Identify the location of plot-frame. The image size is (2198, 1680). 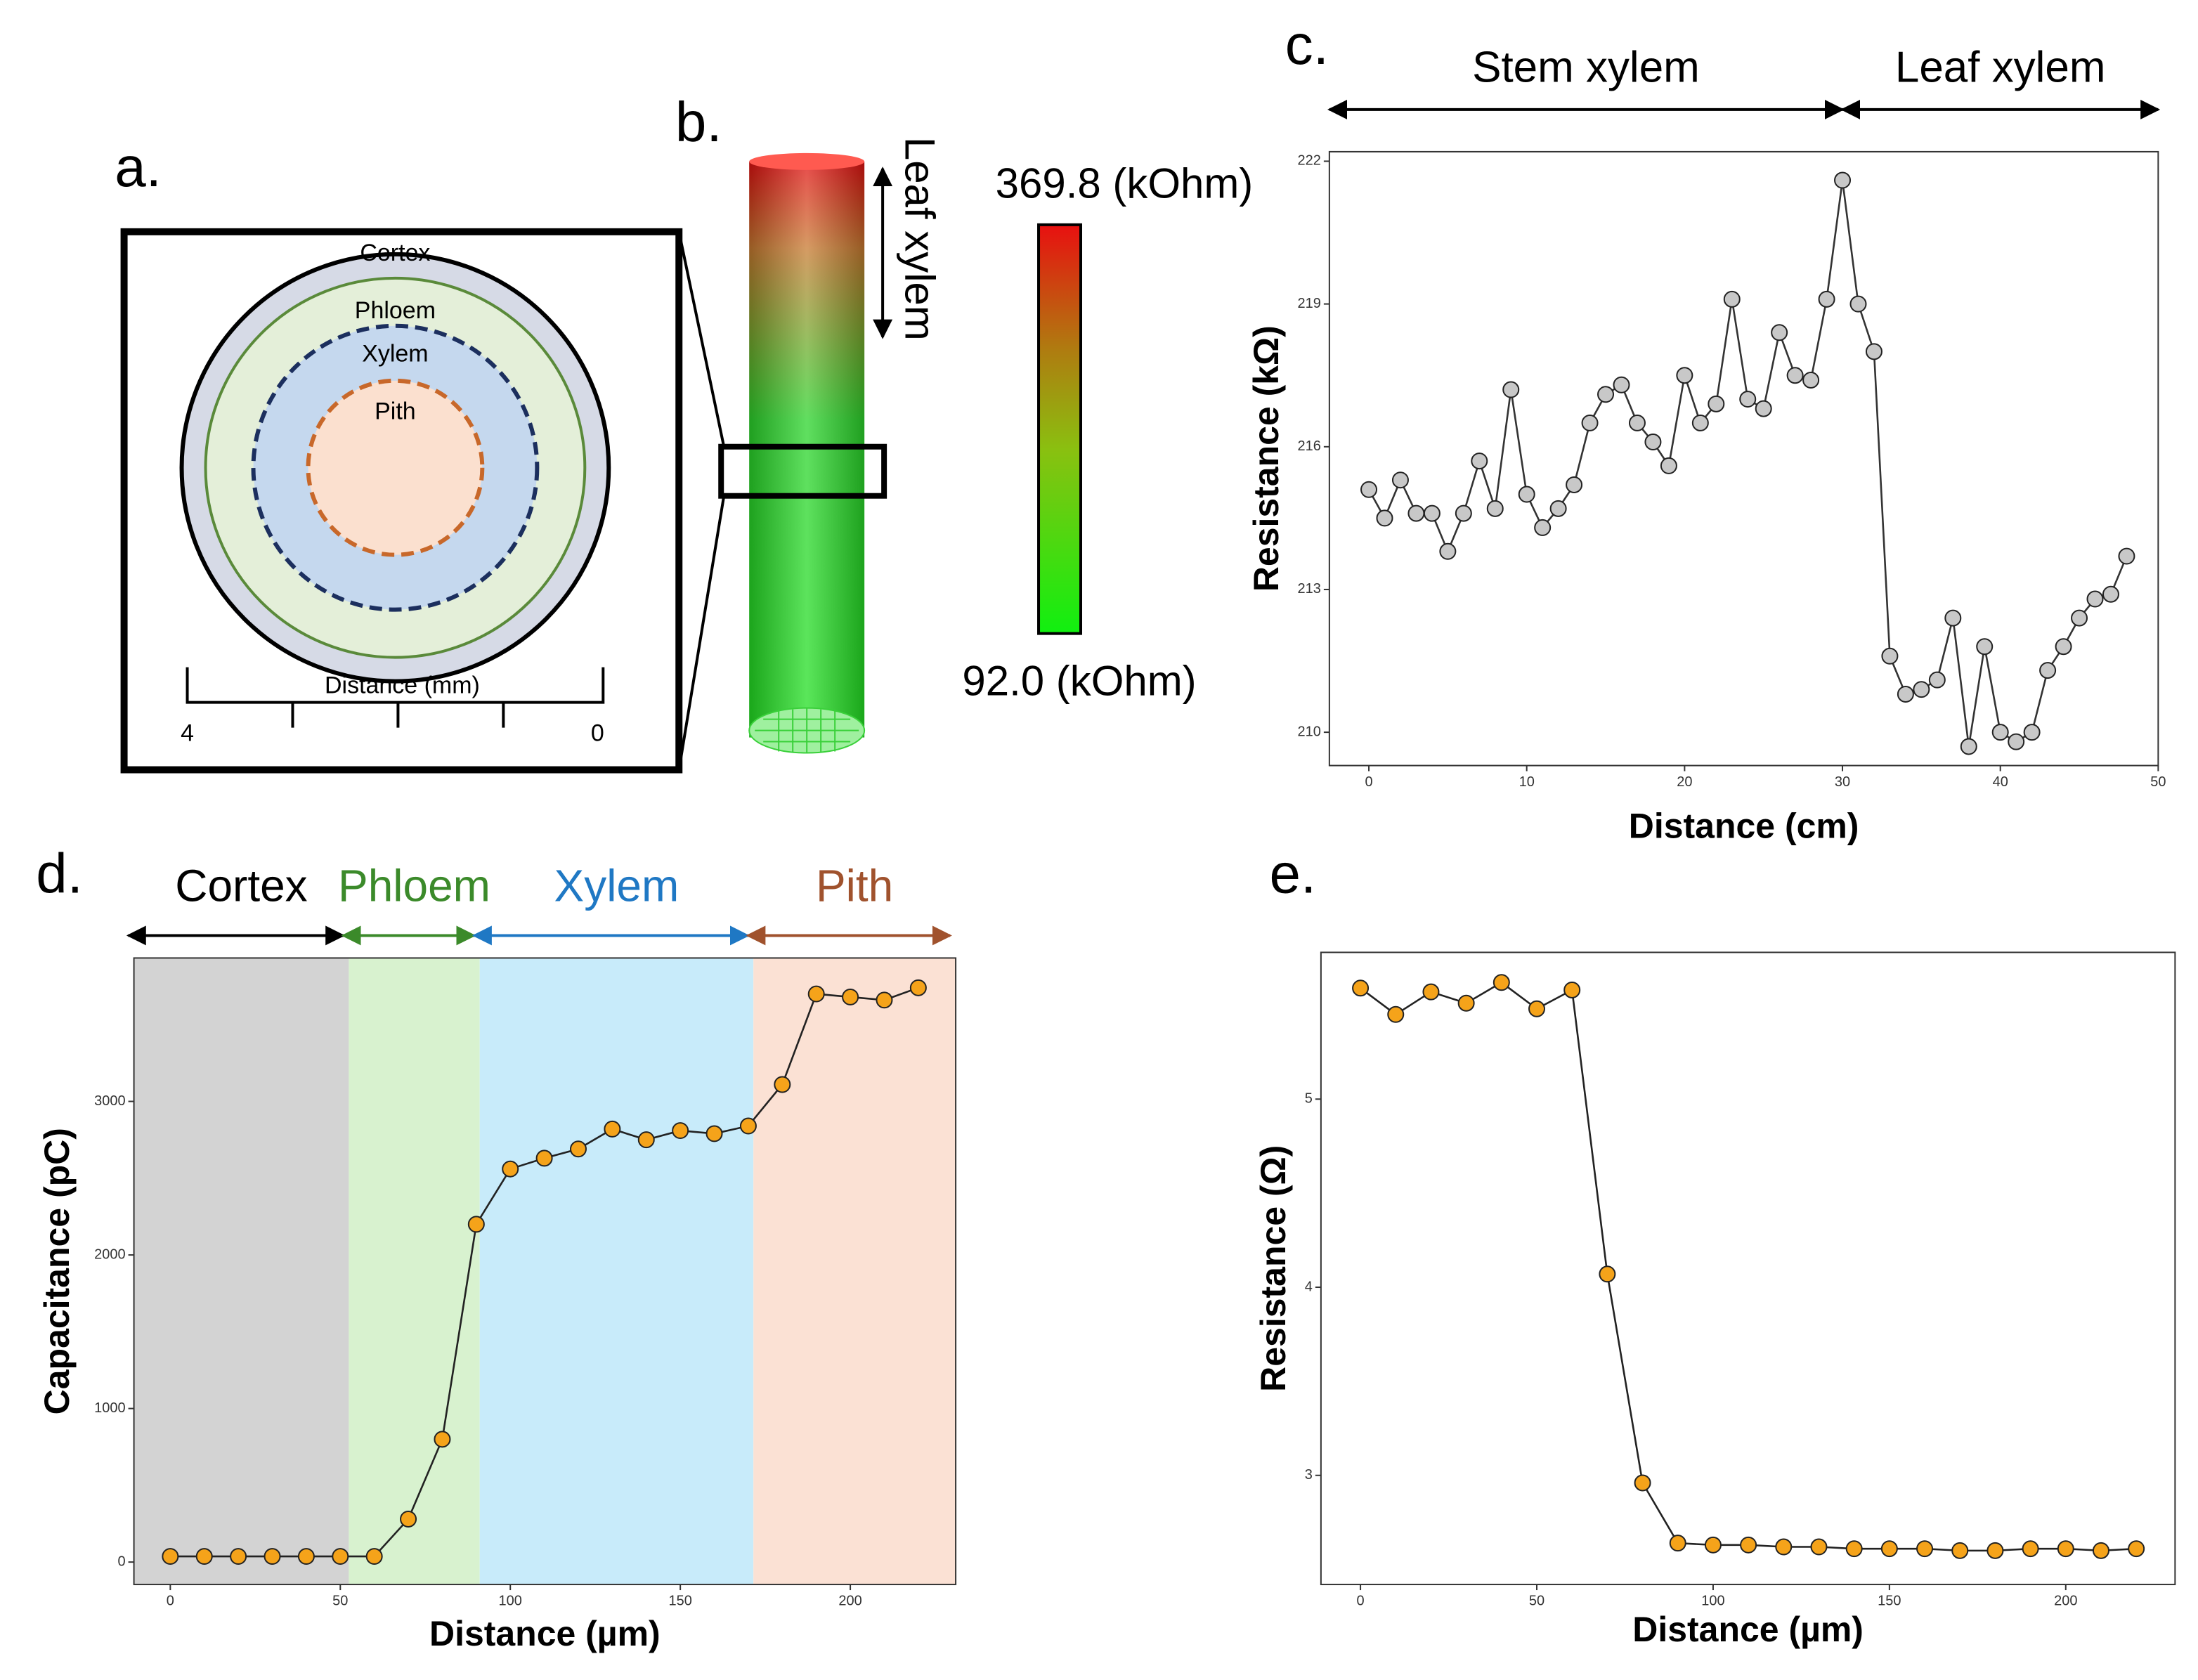
(1748, 1268).